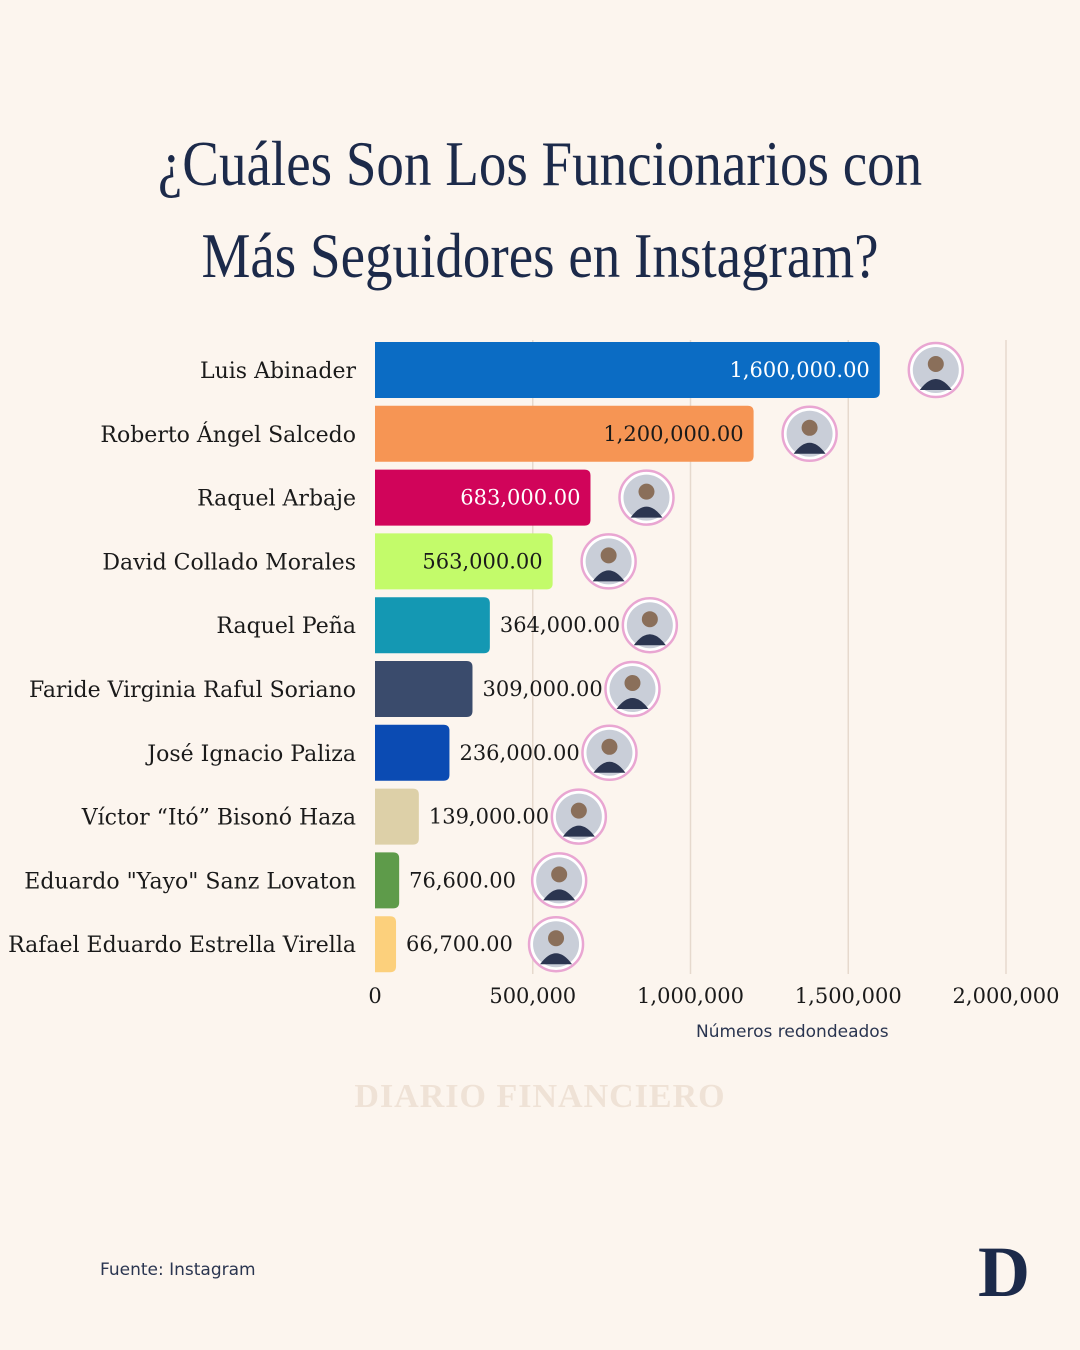  Describe the element at coordinates (218, 818) in the screenshot. I see `category-label: Víctor “Itó” Bisonó Haza` at that location.